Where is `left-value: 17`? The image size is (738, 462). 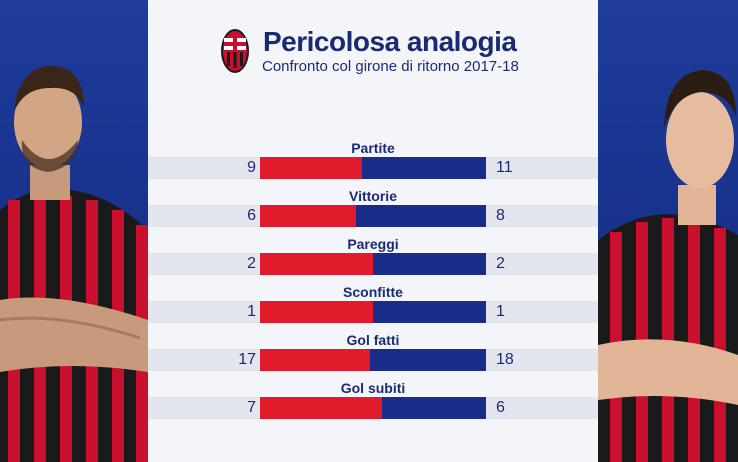 left-value: 17 is located at coordinates (247, 359).